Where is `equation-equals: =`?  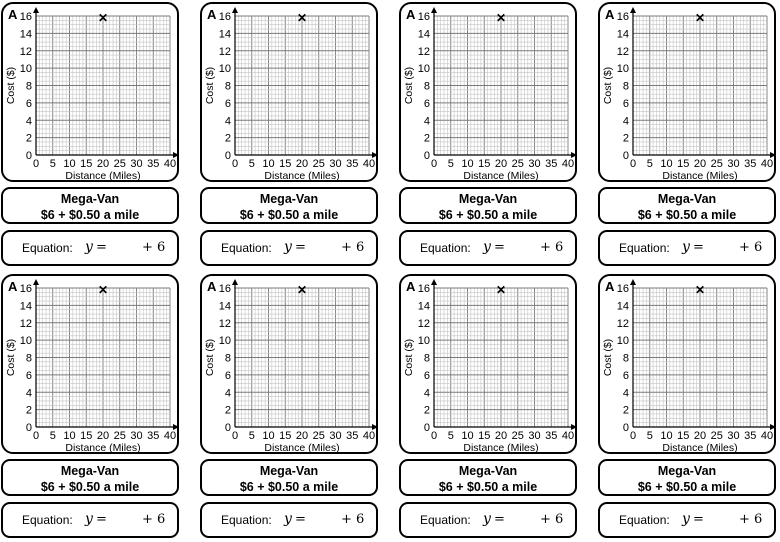
equation-equals: = is located at coordinates (300, 247).